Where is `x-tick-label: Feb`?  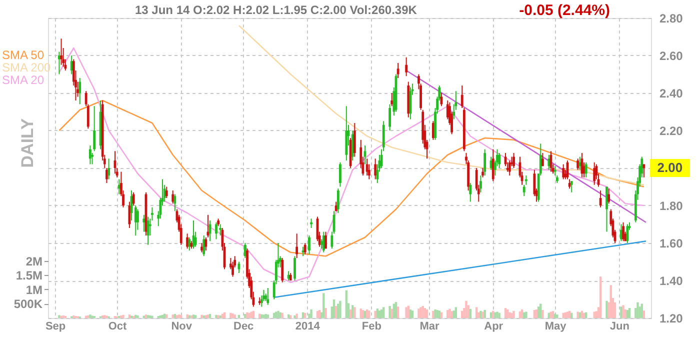
x-tick-label: Feb is located at coordinates (372, 326).